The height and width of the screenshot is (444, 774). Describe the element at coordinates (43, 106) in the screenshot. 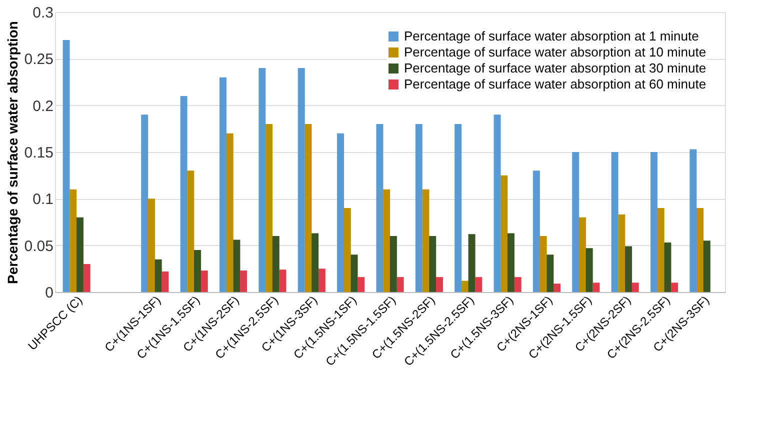

I see `y-tick-label: 0.2` at that location.